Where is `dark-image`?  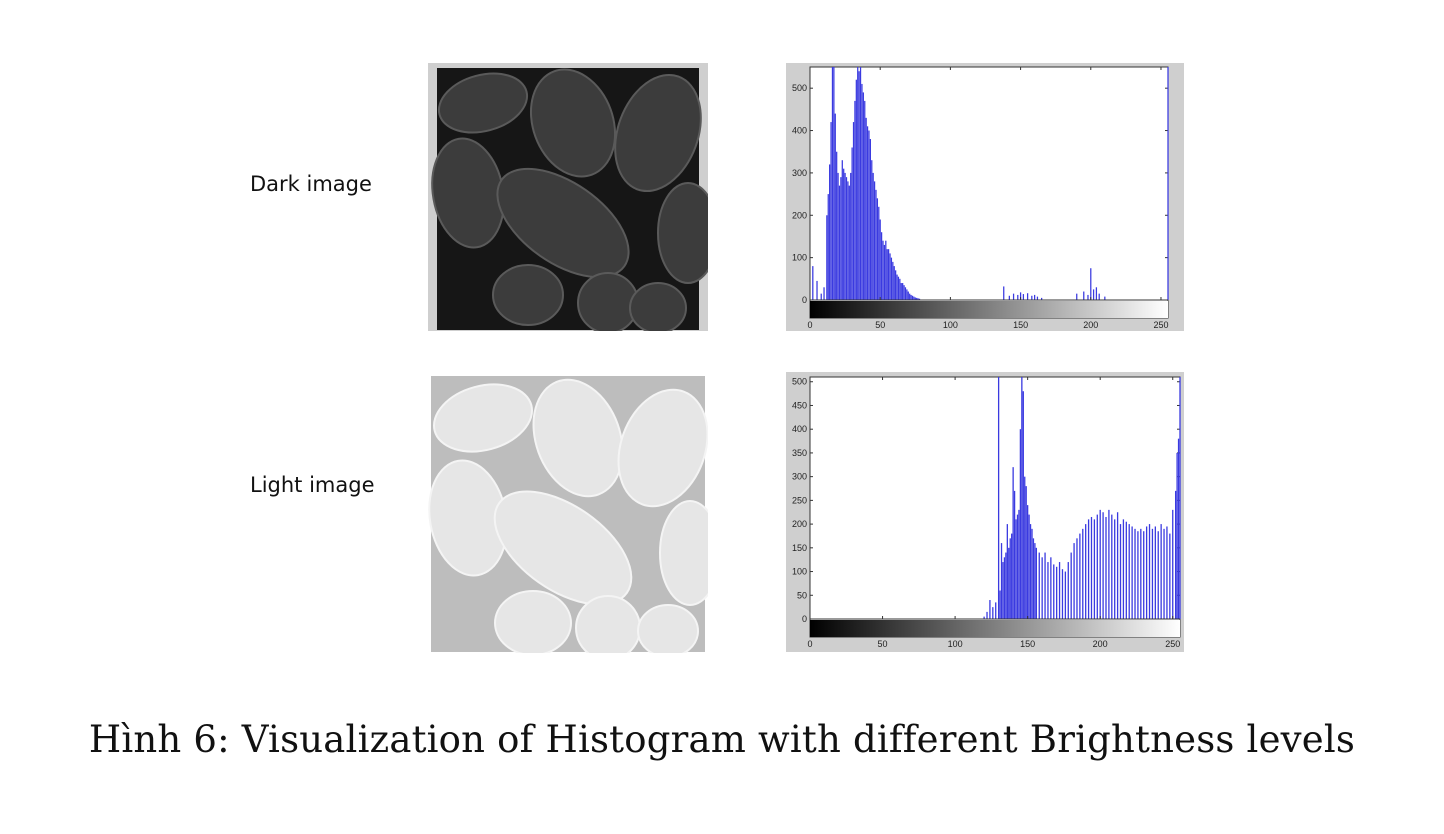 dark-image is located at coordinates (568, 197).